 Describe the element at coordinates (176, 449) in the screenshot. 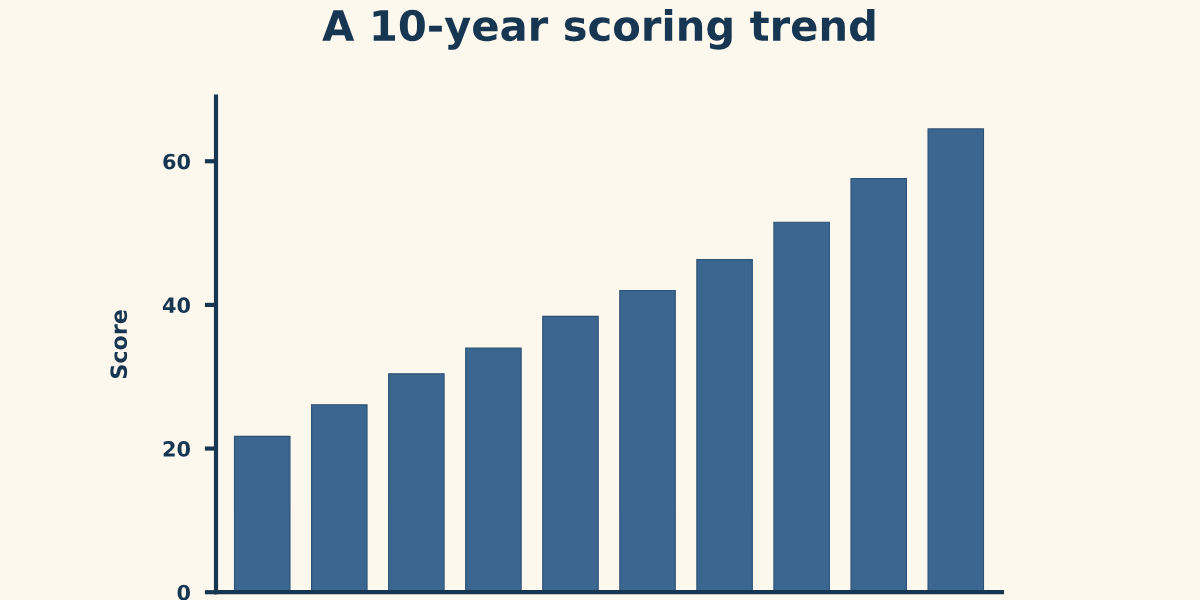

I see `y-tick-label: 20` at that location.